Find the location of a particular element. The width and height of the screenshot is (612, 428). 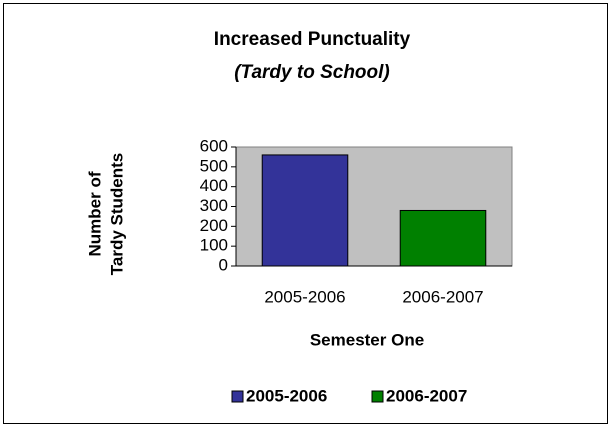

y-tick-label: 100 is located at coordinates (214, 245).